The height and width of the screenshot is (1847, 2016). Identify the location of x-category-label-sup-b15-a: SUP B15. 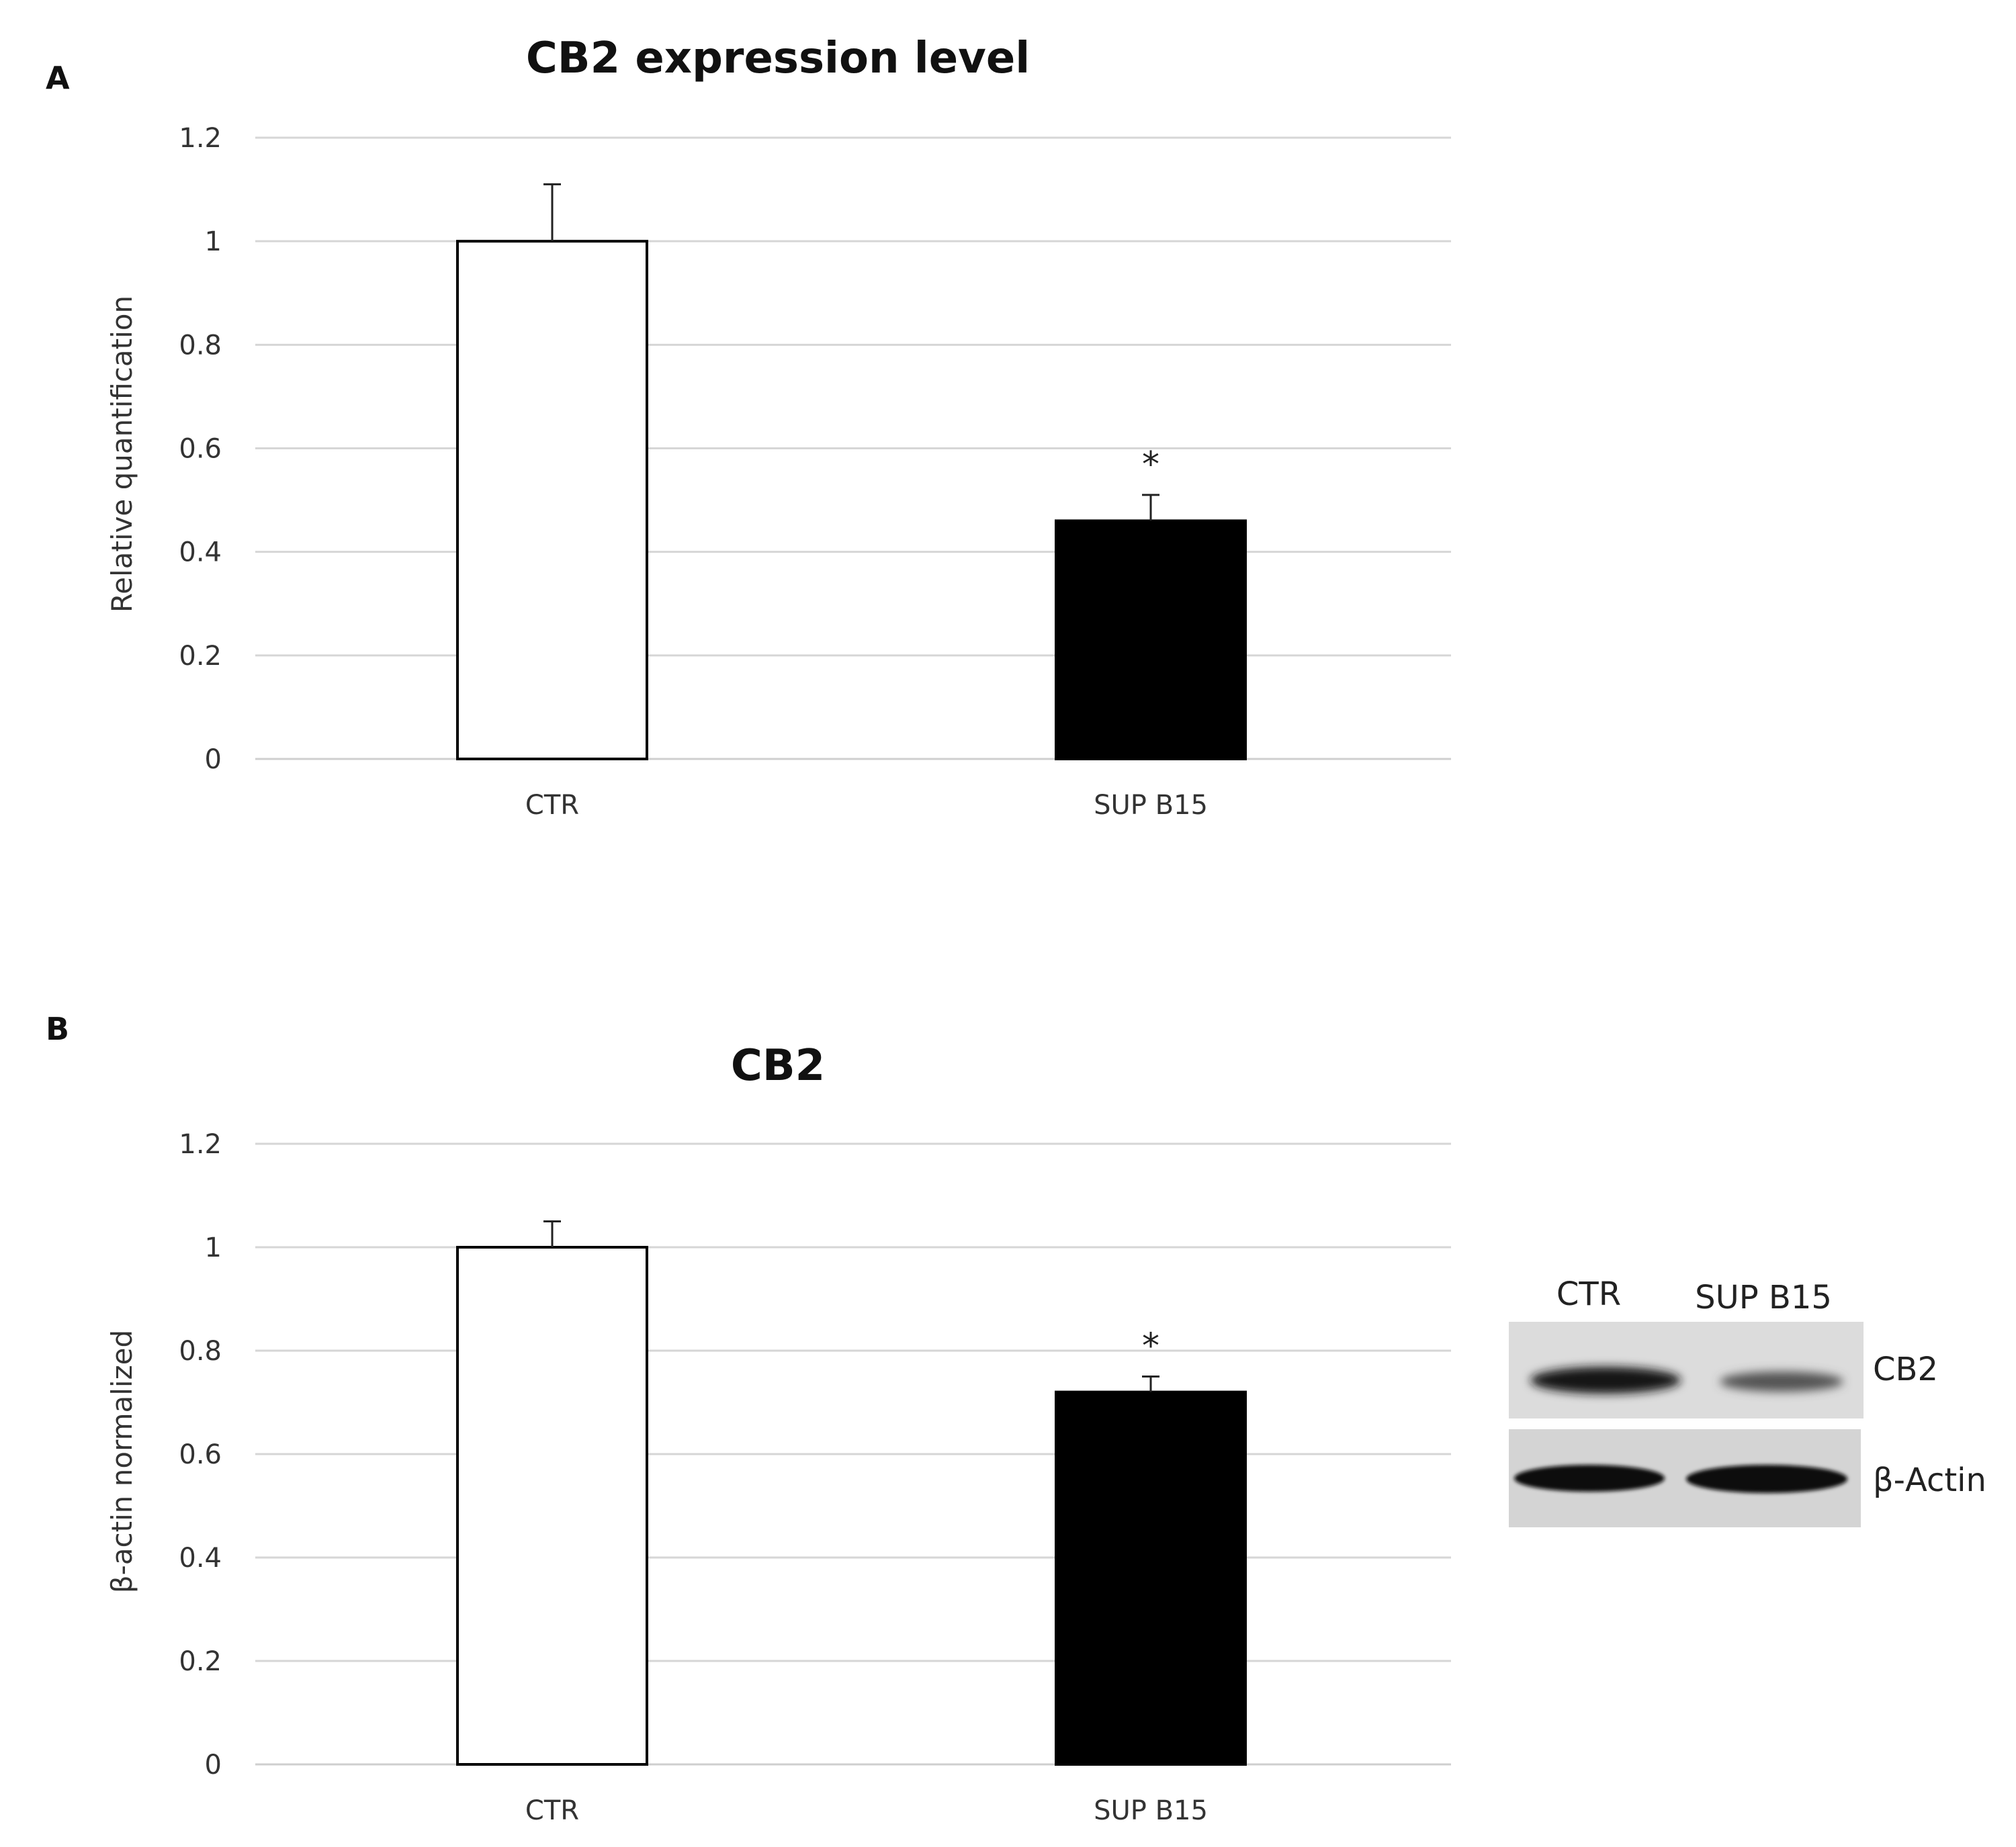
(1151, 805).